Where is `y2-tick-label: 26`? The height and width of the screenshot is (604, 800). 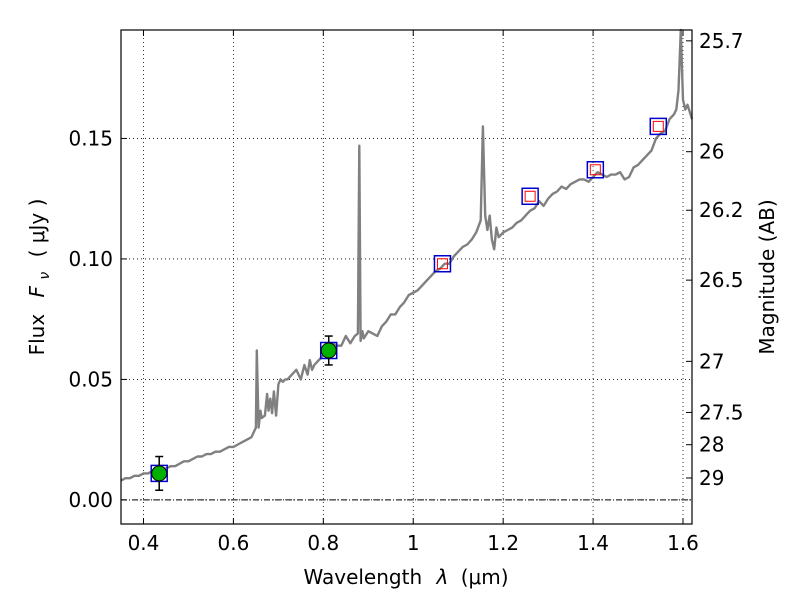 y2-tick-label: 26 is located at coordinates (711, 152).